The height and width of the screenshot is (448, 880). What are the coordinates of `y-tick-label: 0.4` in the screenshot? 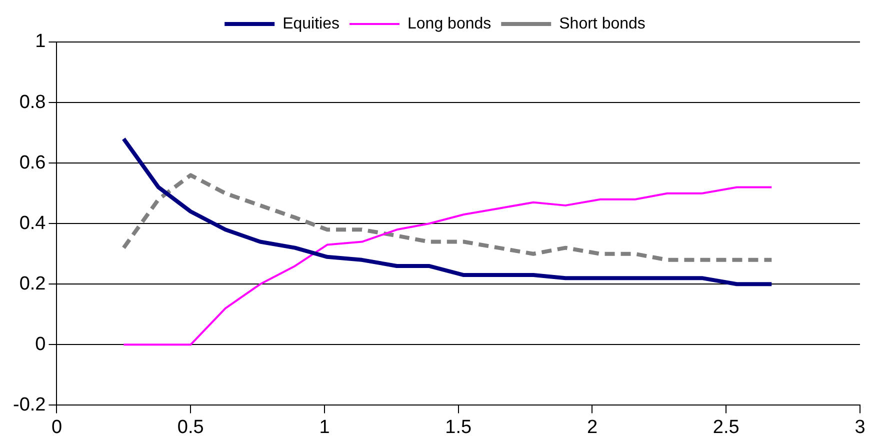 It's located at (32, 223).